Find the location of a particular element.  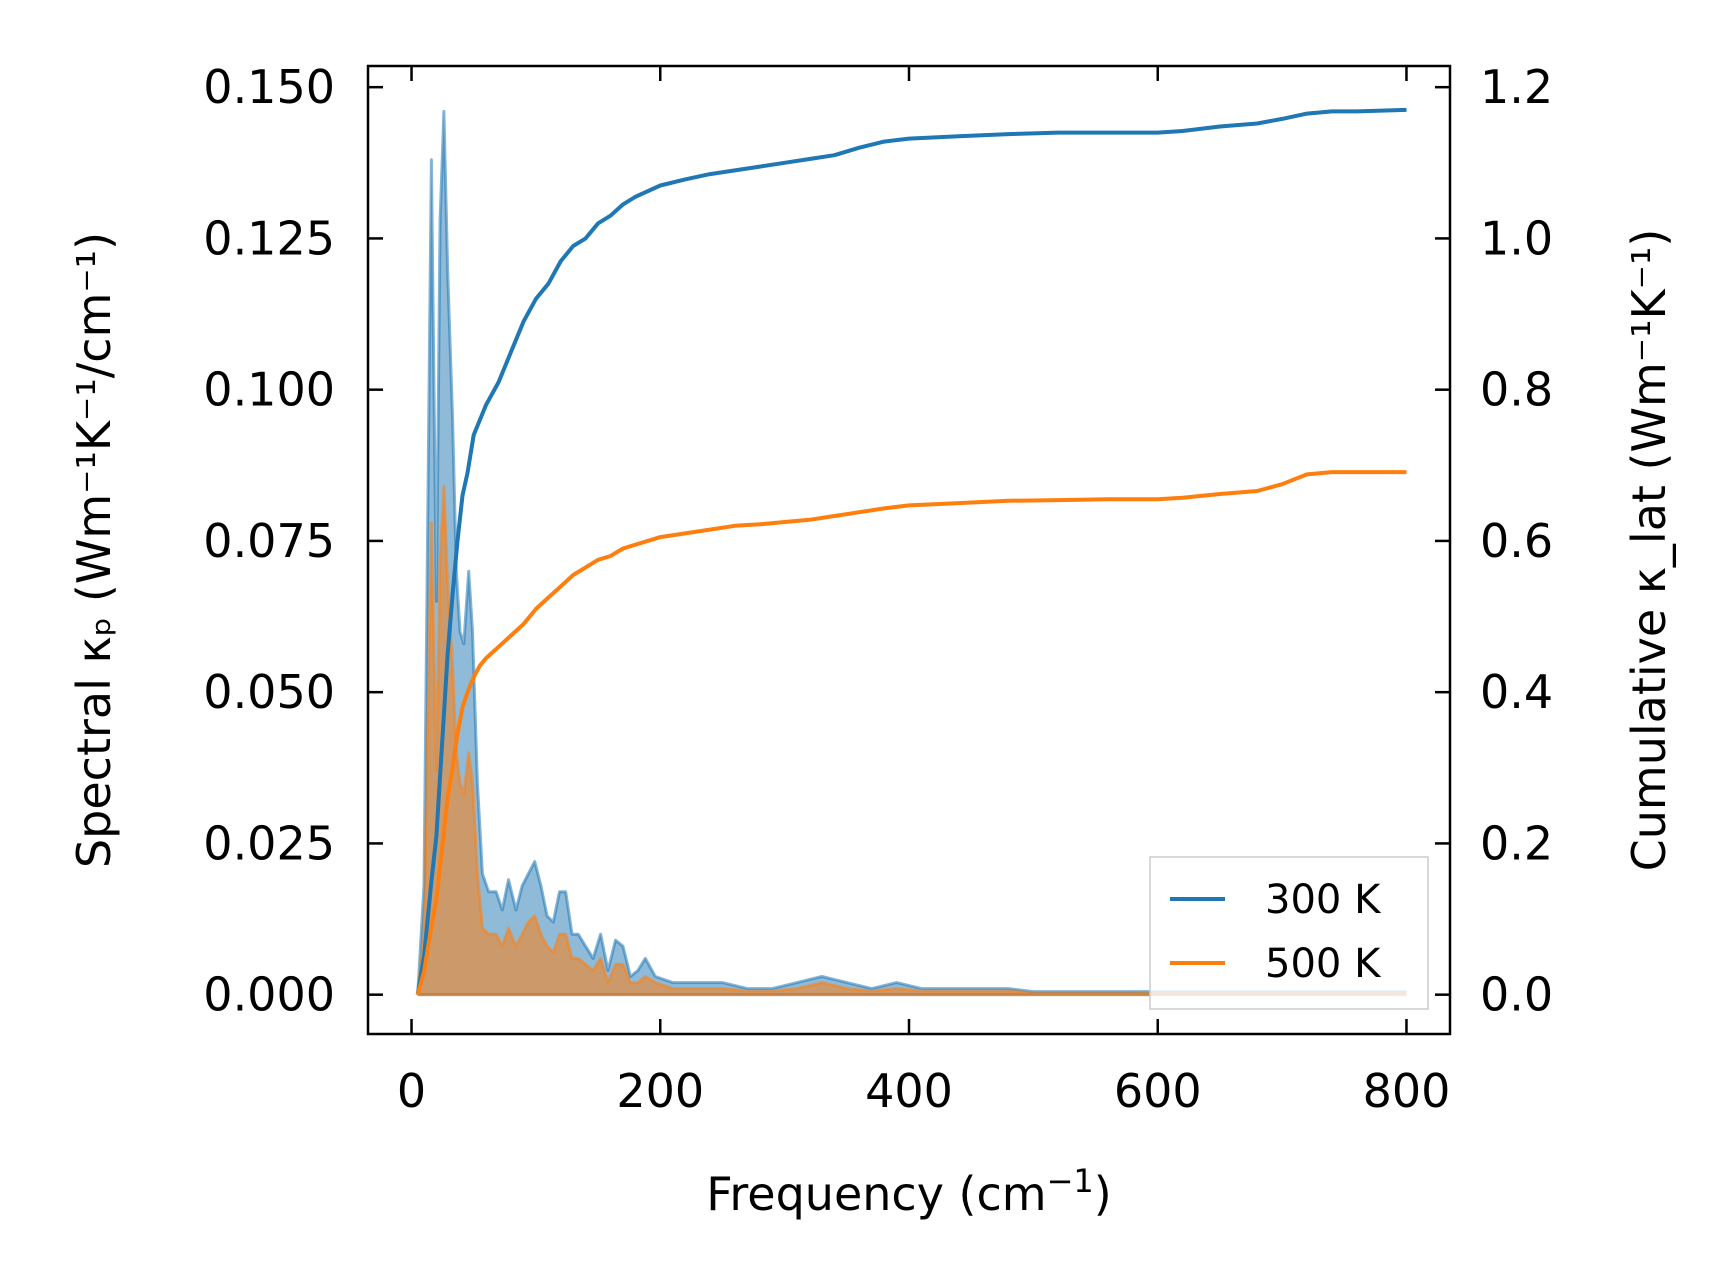

y-right-tick-label: 0.8 is located at coordinates (1516, 390).